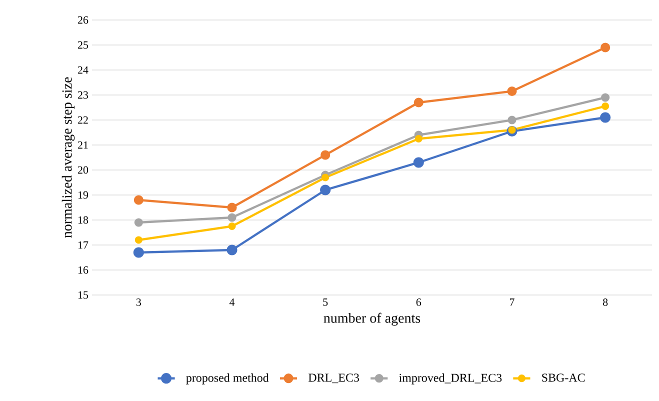 The width and height of the screenshot is (659, 401). I want to click on legend-label: DRL_EC3, so click(334, 379).